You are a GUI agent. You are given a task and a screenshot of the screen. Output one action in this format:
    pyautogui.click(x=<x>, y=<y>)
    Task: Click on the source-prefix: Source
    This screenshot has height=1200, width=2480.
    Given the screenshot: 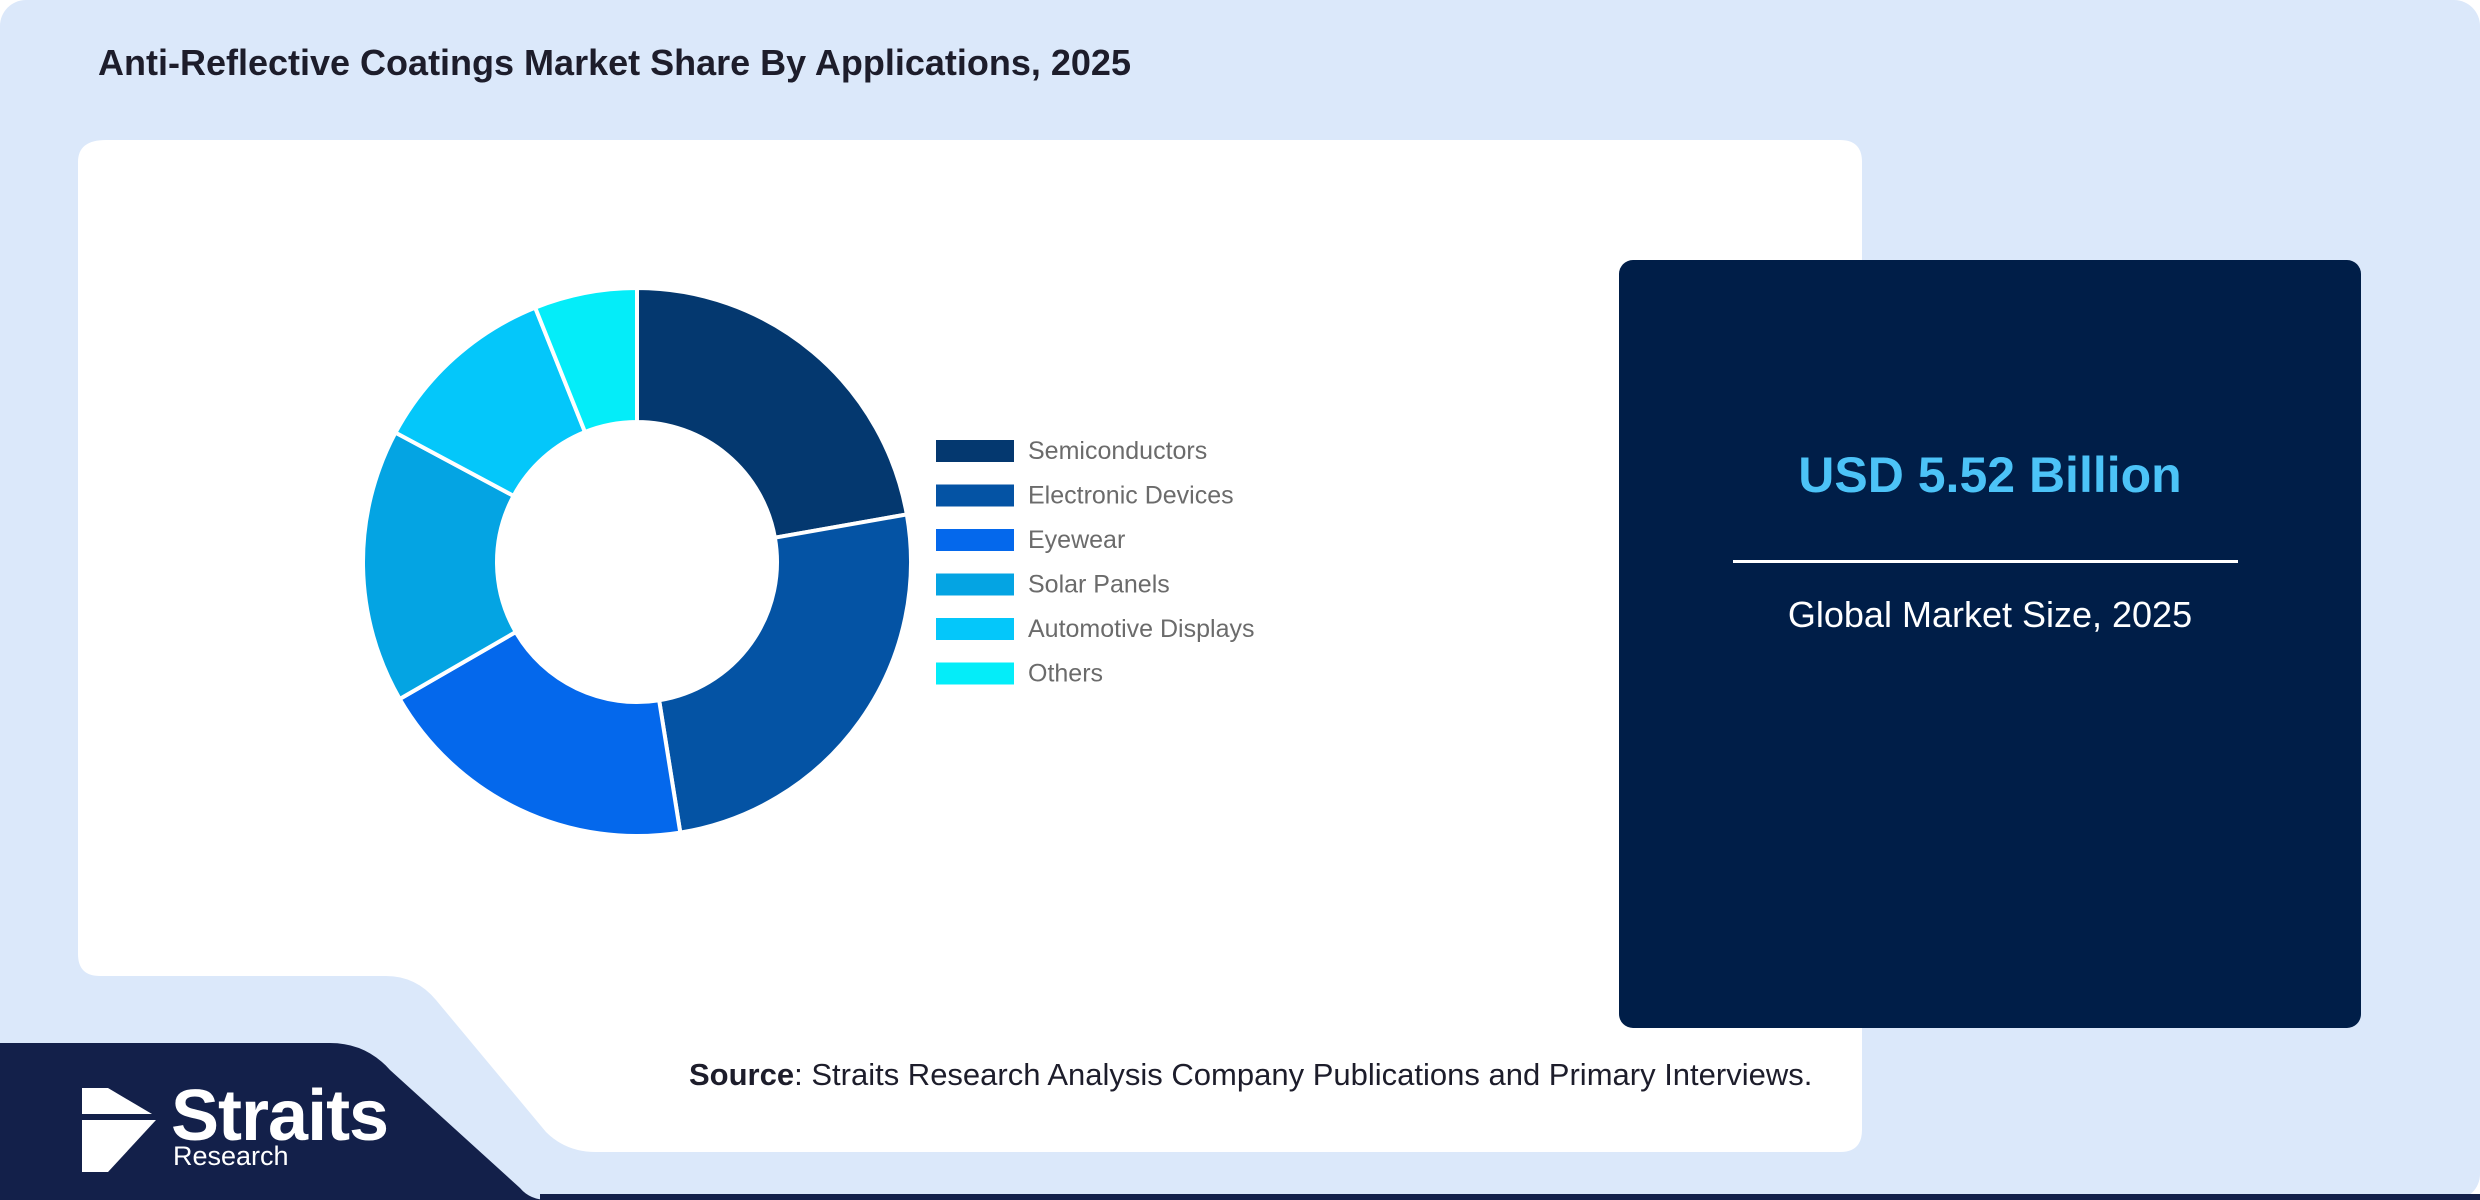 What is the action you would take?
    pyautogui.click(x=742, y=1074)
    